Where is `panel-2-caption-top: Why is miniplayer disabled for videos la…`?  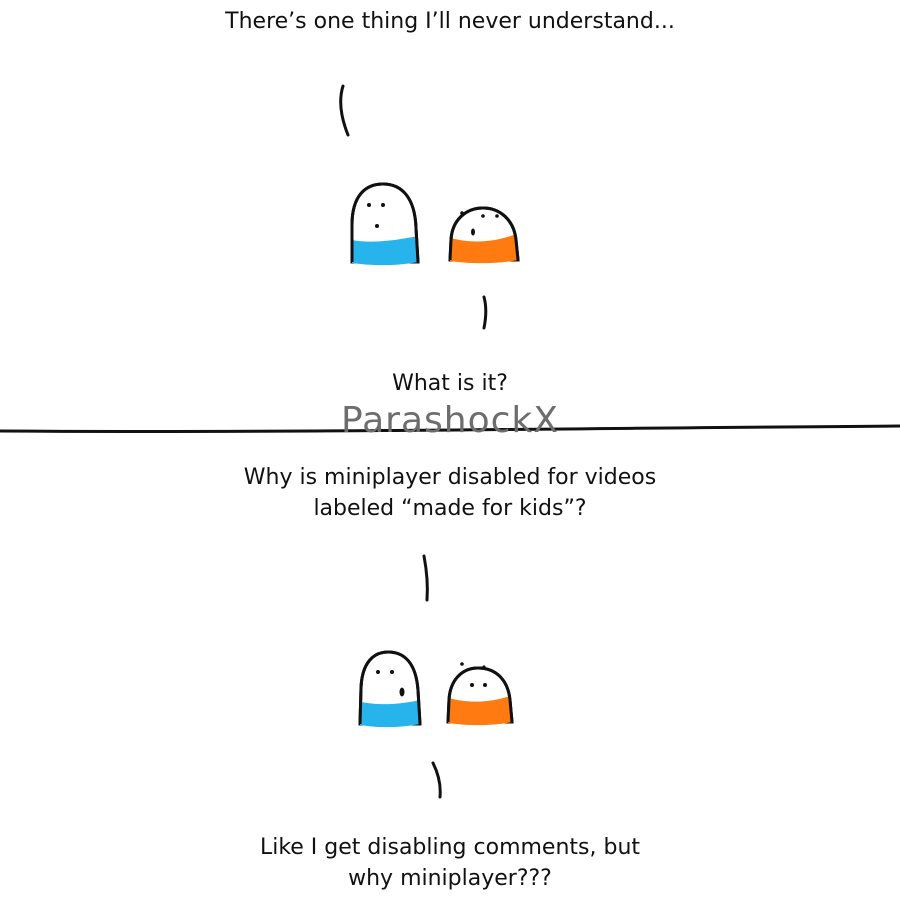
panel-2-caption-top: Why is miniplayer disabled for videos la… is located at coordinates (450, 493).